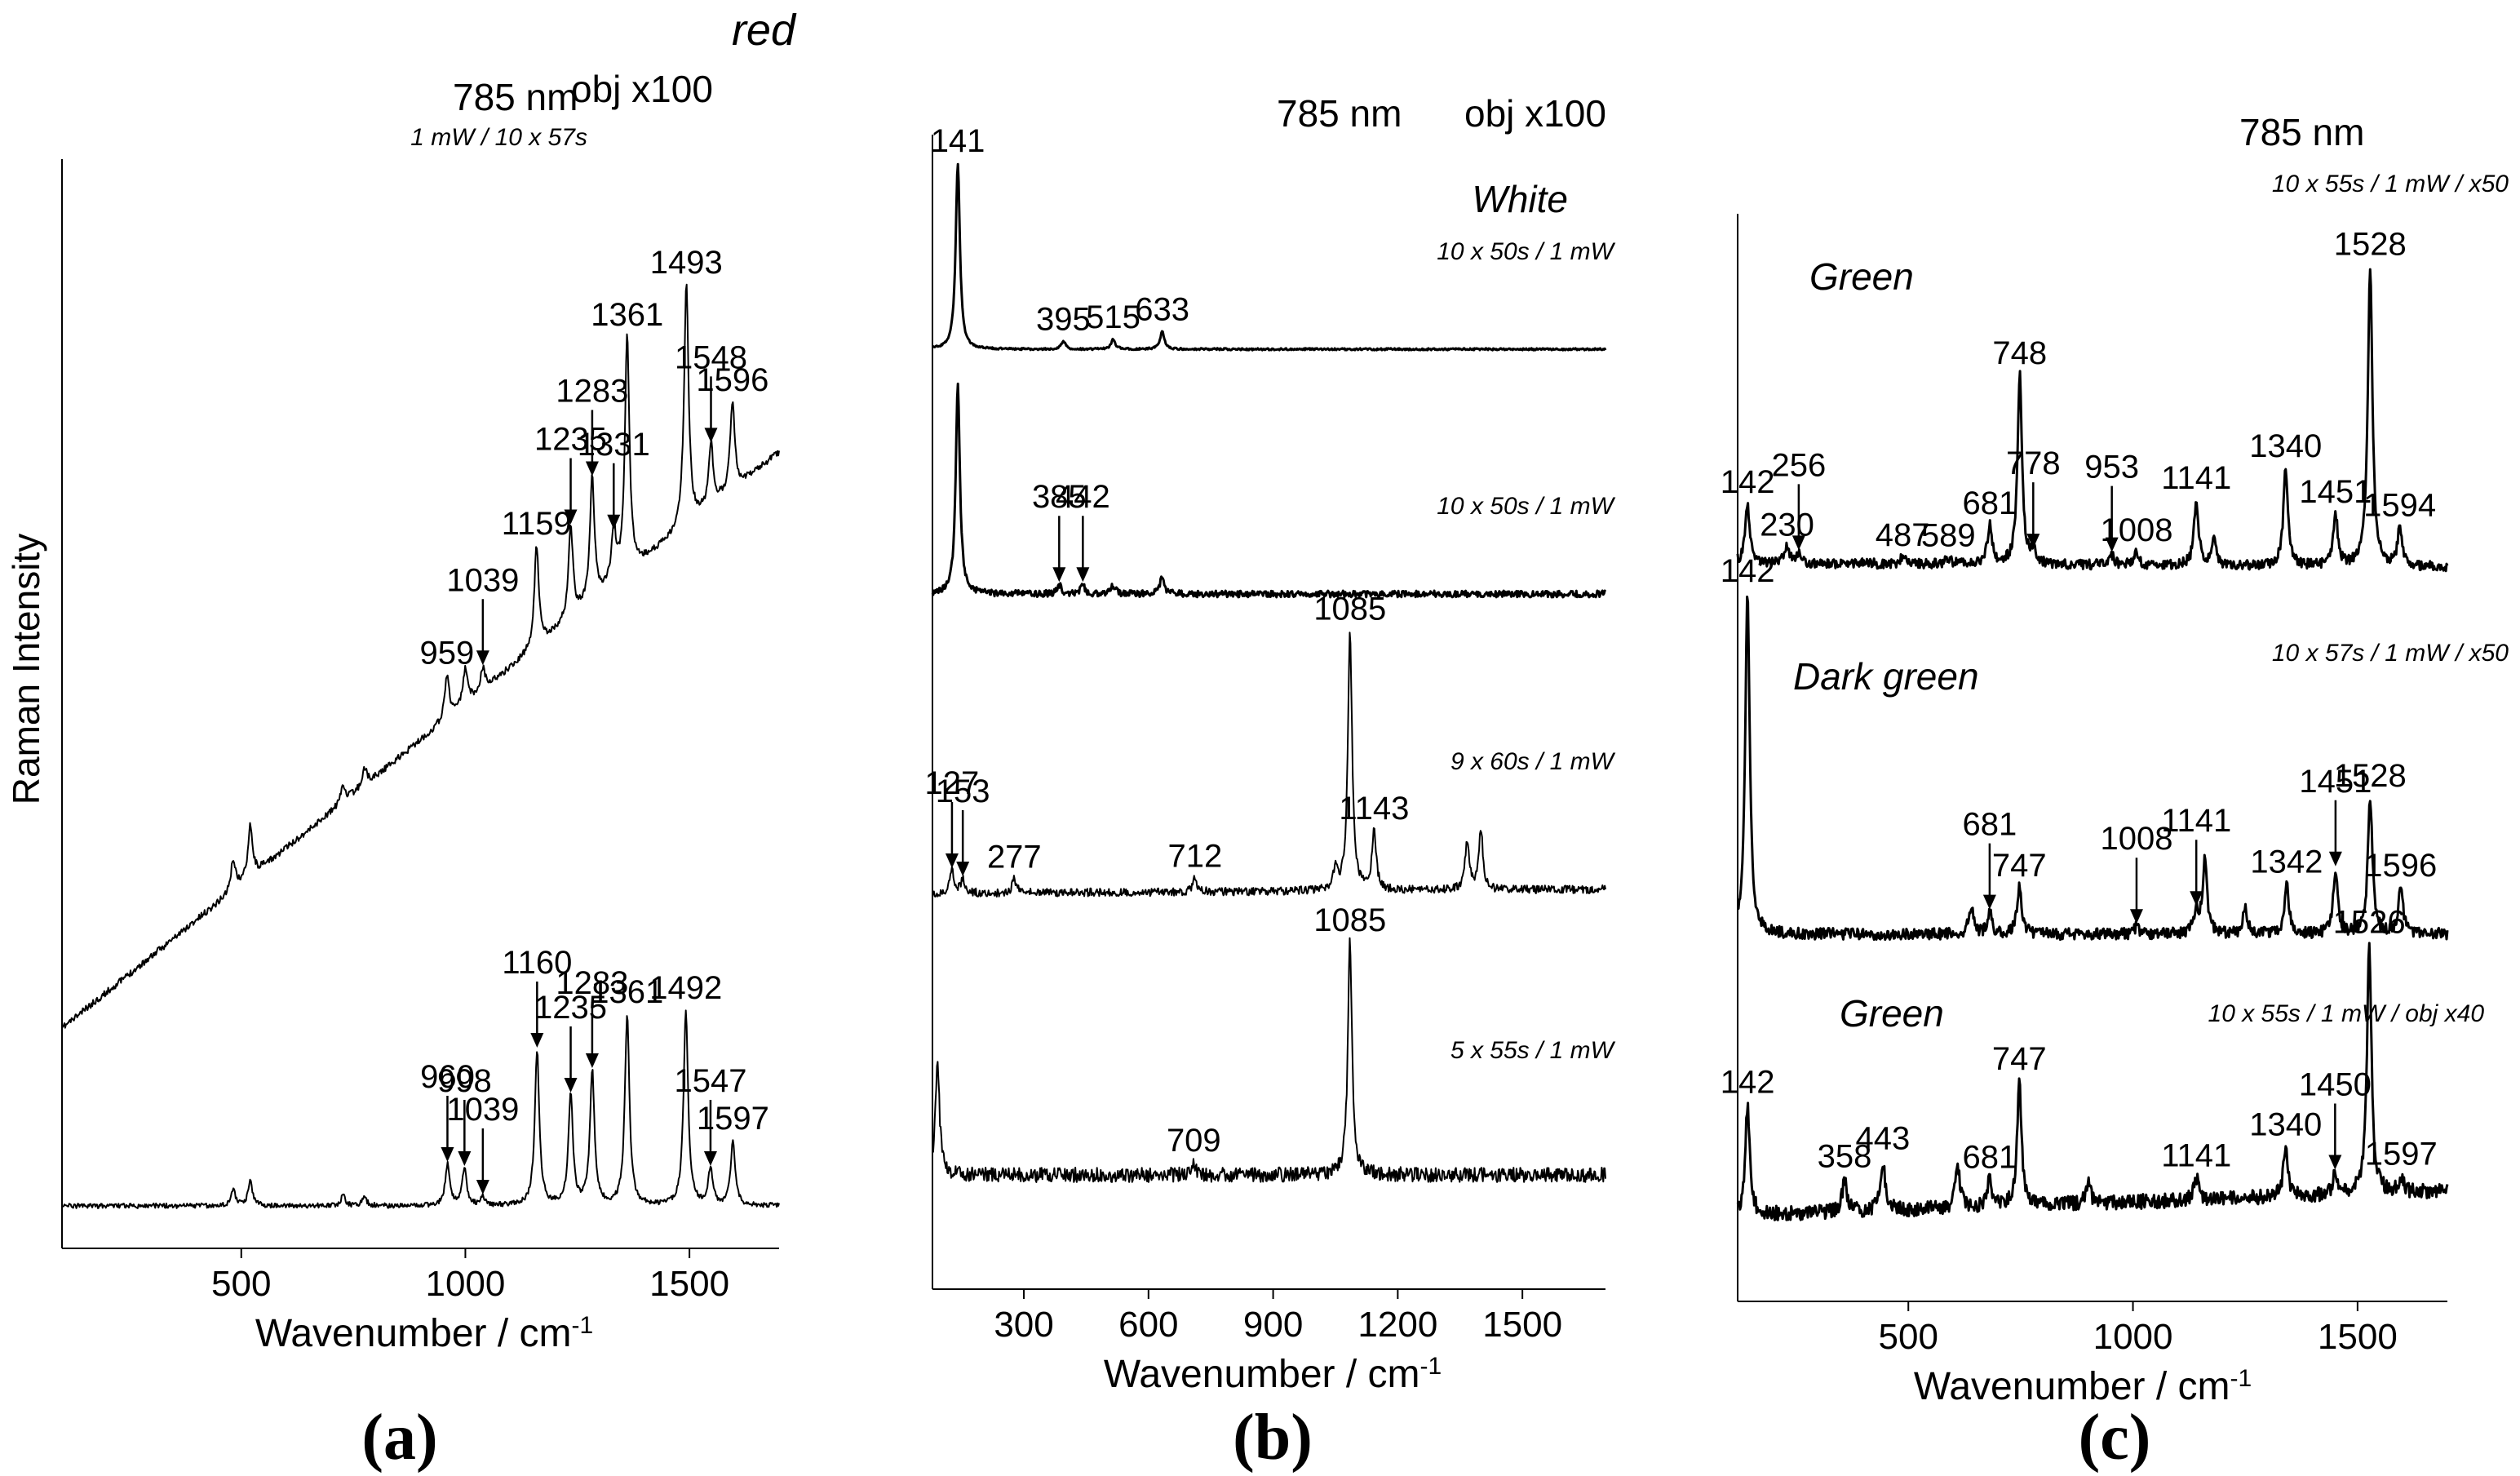  What do you see at coordinates (1949, 535) in the screenshot?
I see `peak-label: 589` at bounding box center [1949, 535].